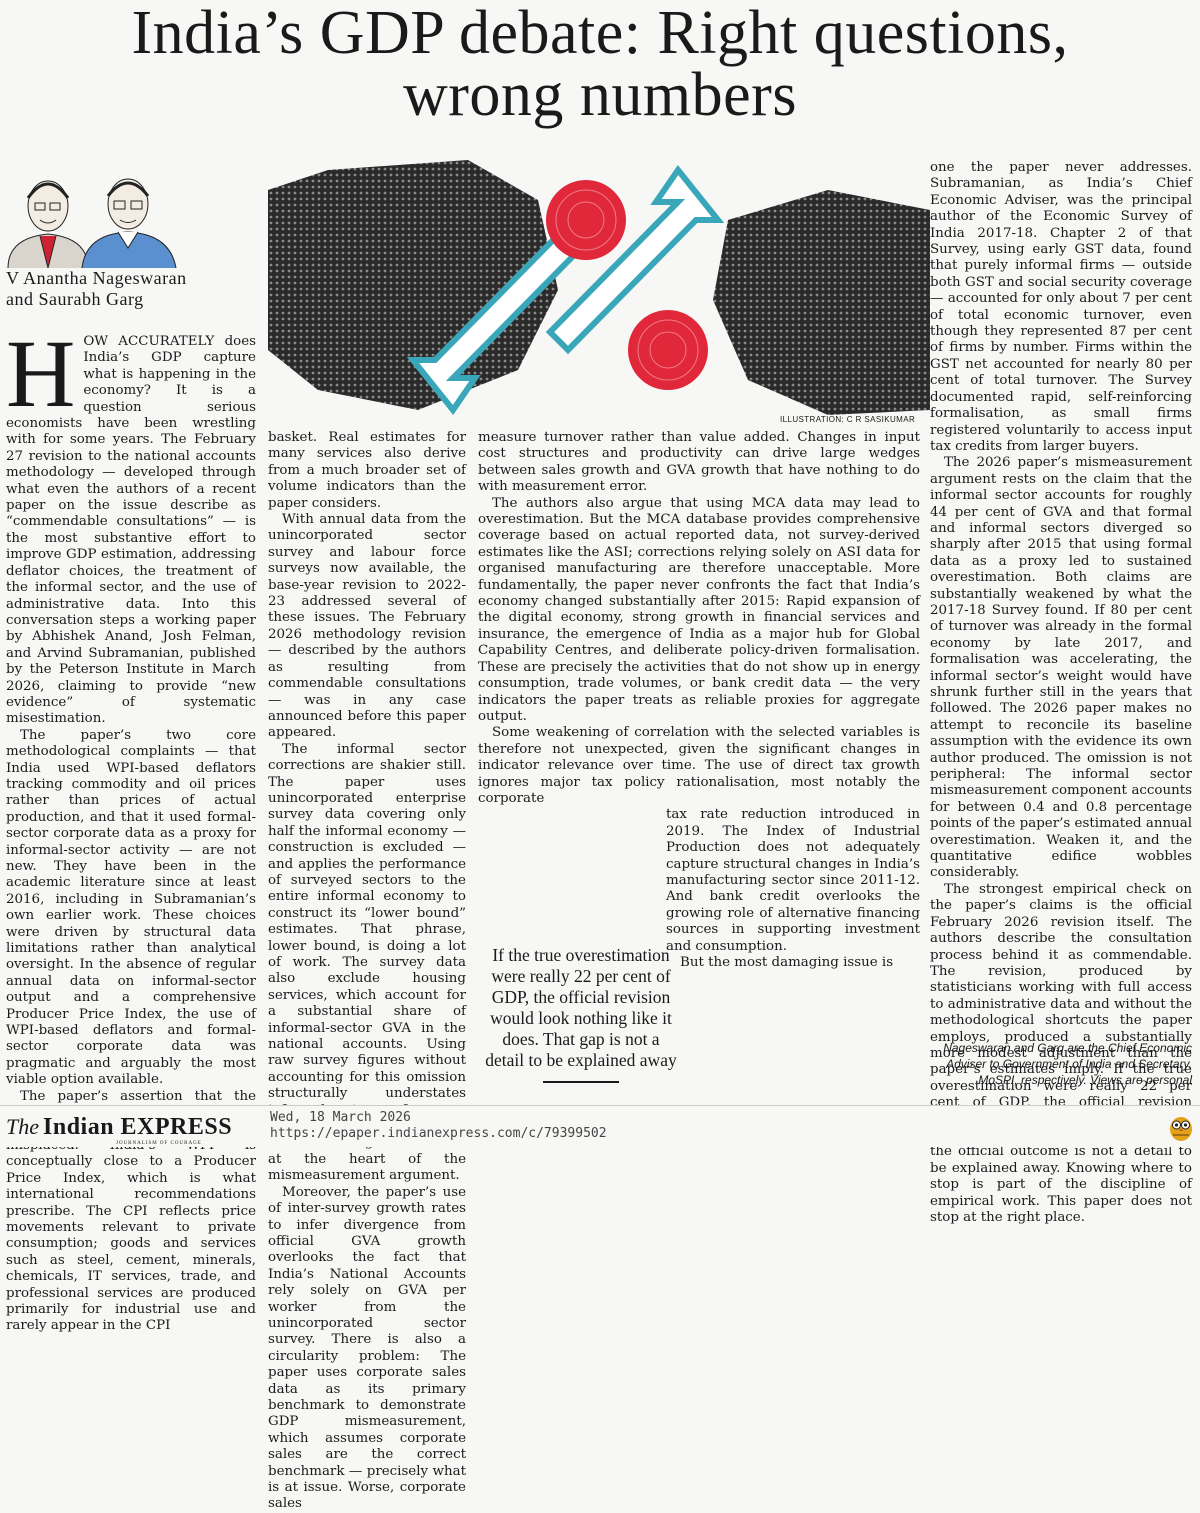  Describe the element at coordinates (96, 278) in the screenshot. I see `byline-authors-1: V Anantha Nageswaran` at that location.